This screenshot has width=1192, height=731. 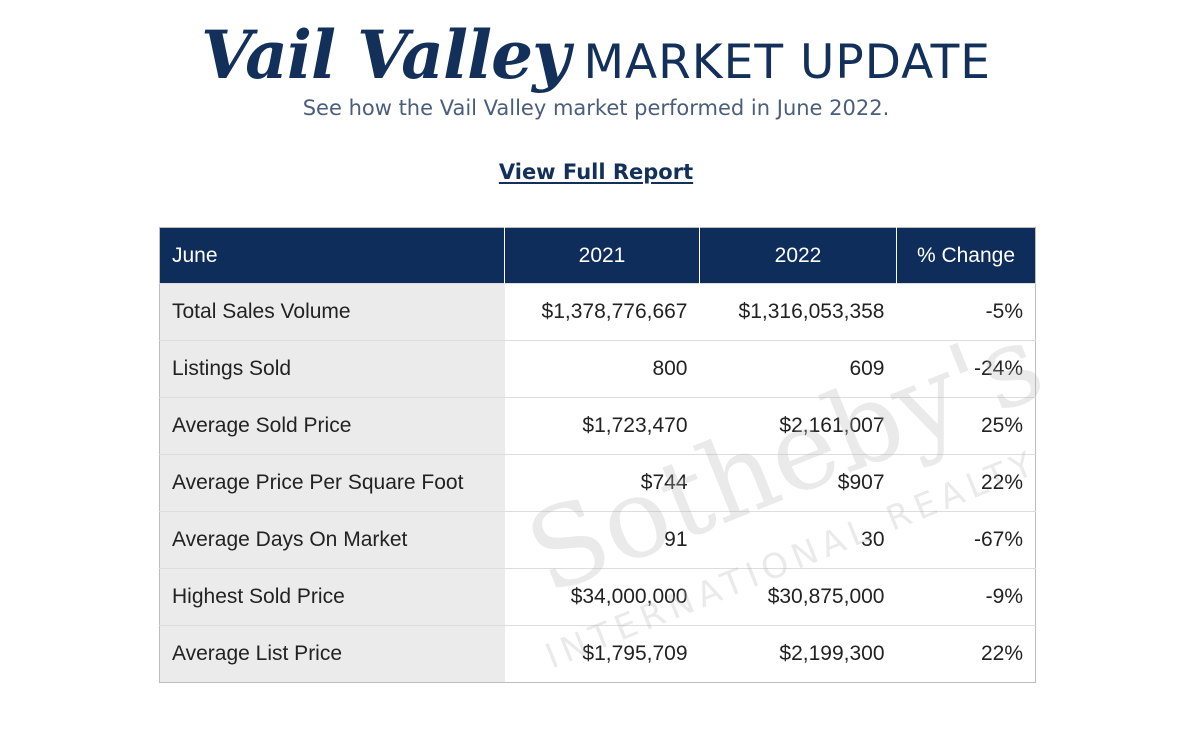 I want to click on value-2022: $907, so click(x=798, y=483).